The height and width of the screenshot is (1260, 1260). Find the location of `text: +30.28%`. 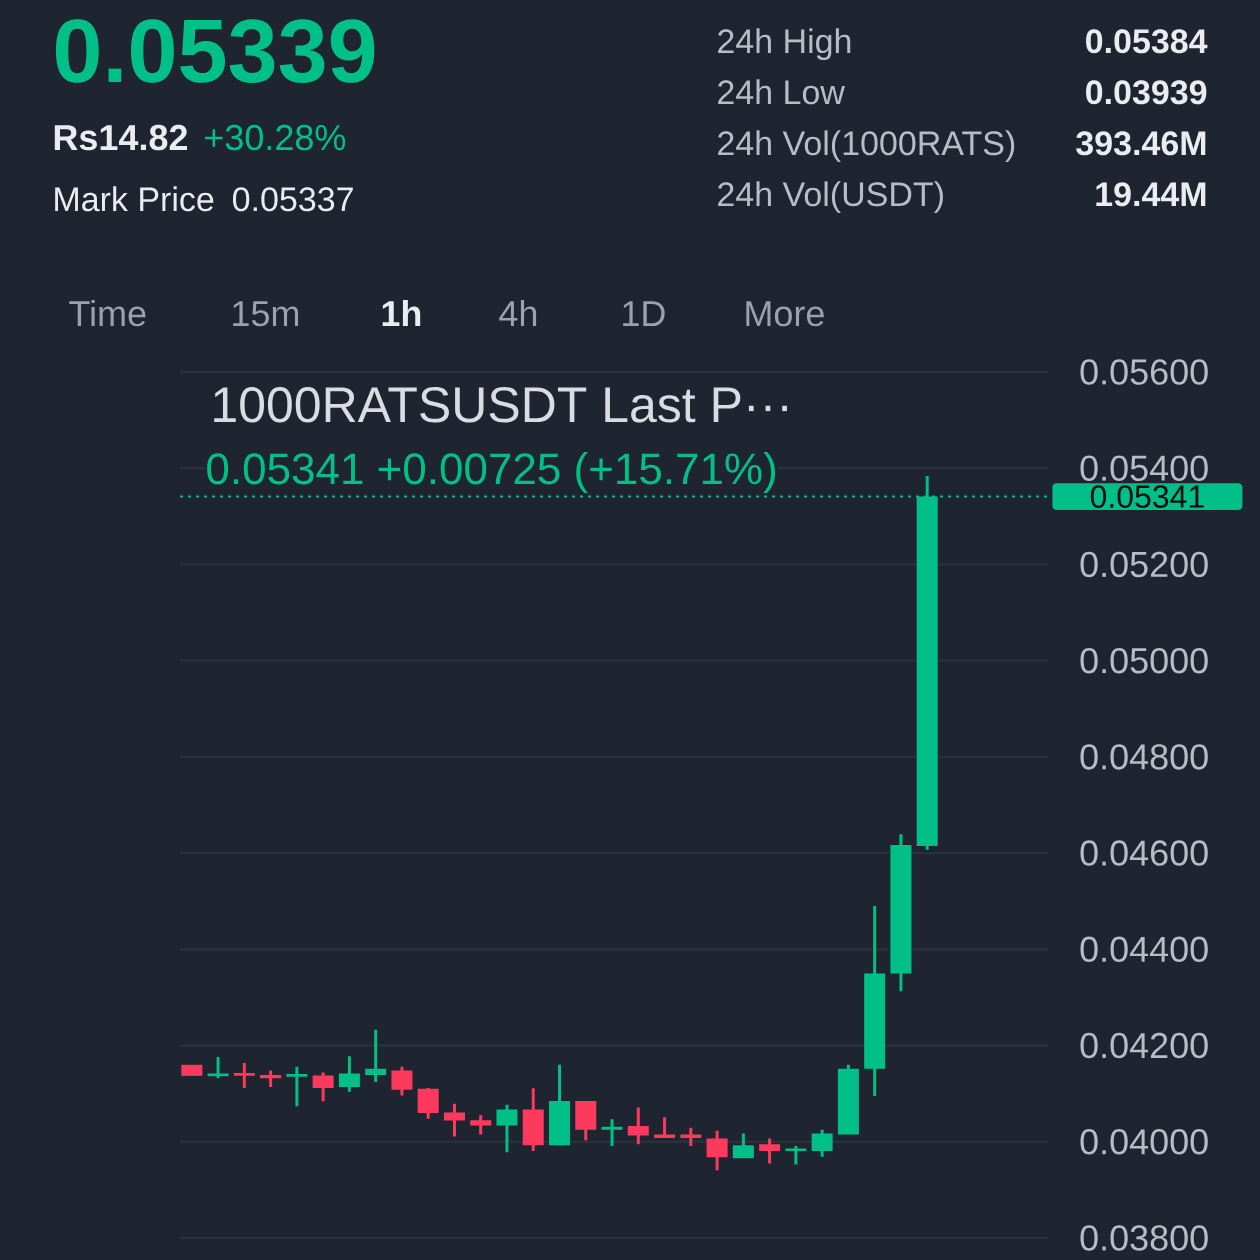

text: +30.28% is located at coordinates (275, 137).